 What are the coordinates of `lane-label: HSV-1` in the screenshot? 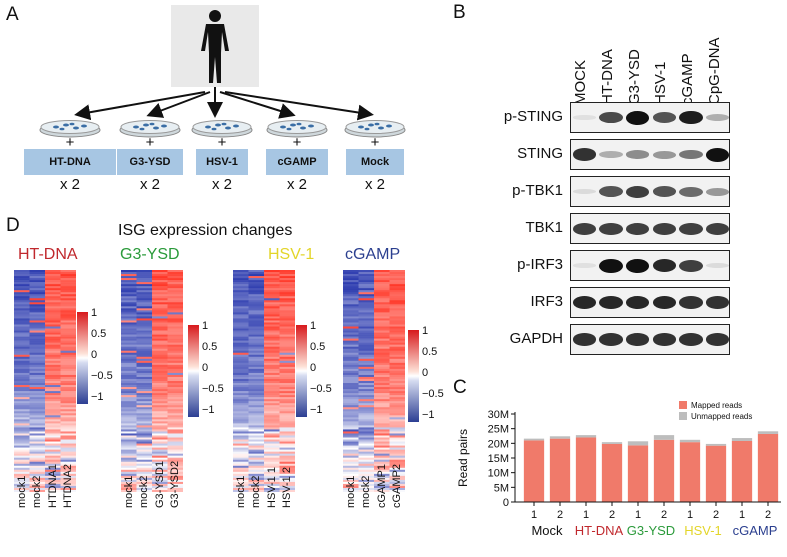 It's located at (661, 83).